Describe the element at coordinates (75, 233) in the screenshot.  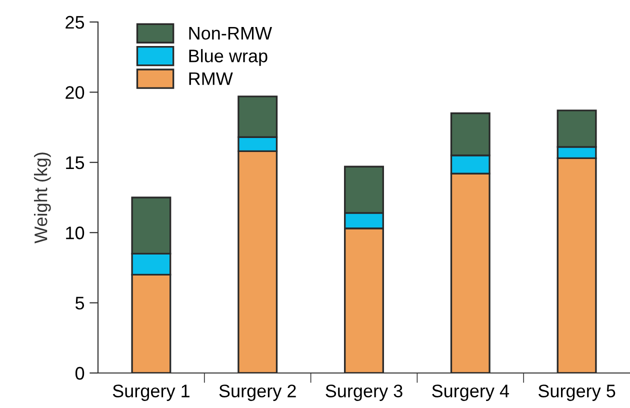
I see `y-tick-label: 10` at that location.